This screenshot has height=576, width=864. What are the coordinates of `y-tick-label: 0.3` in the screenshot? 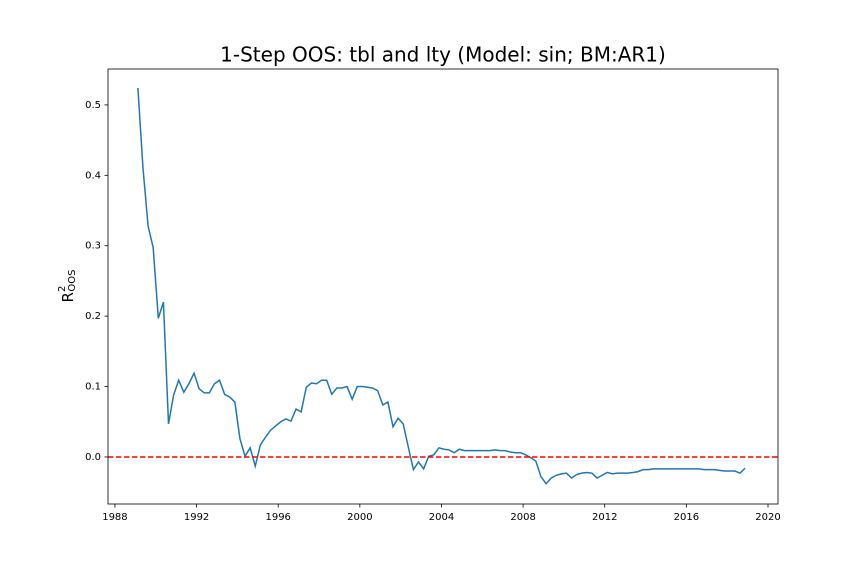 It's located at (93, 246).